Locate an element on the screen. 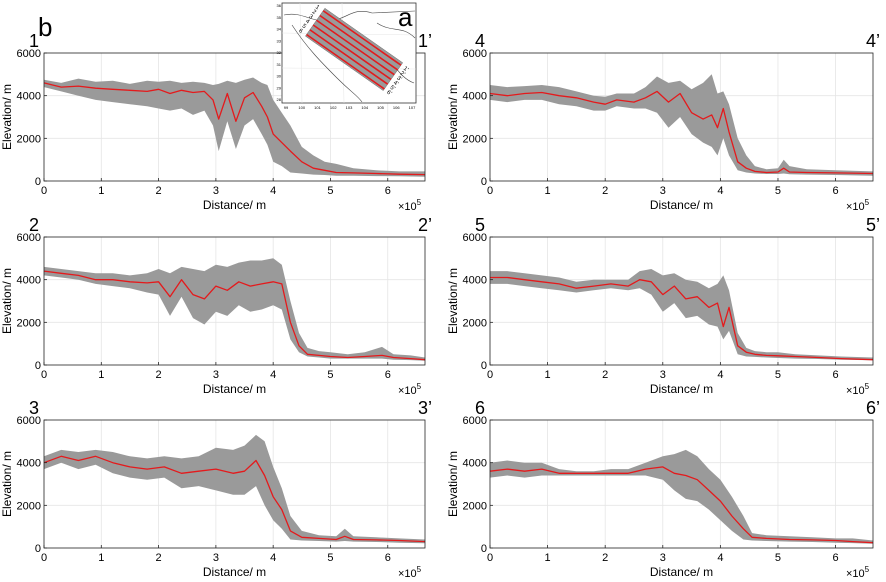  profile-start-label: 2 is located at coordinates (34, 225).